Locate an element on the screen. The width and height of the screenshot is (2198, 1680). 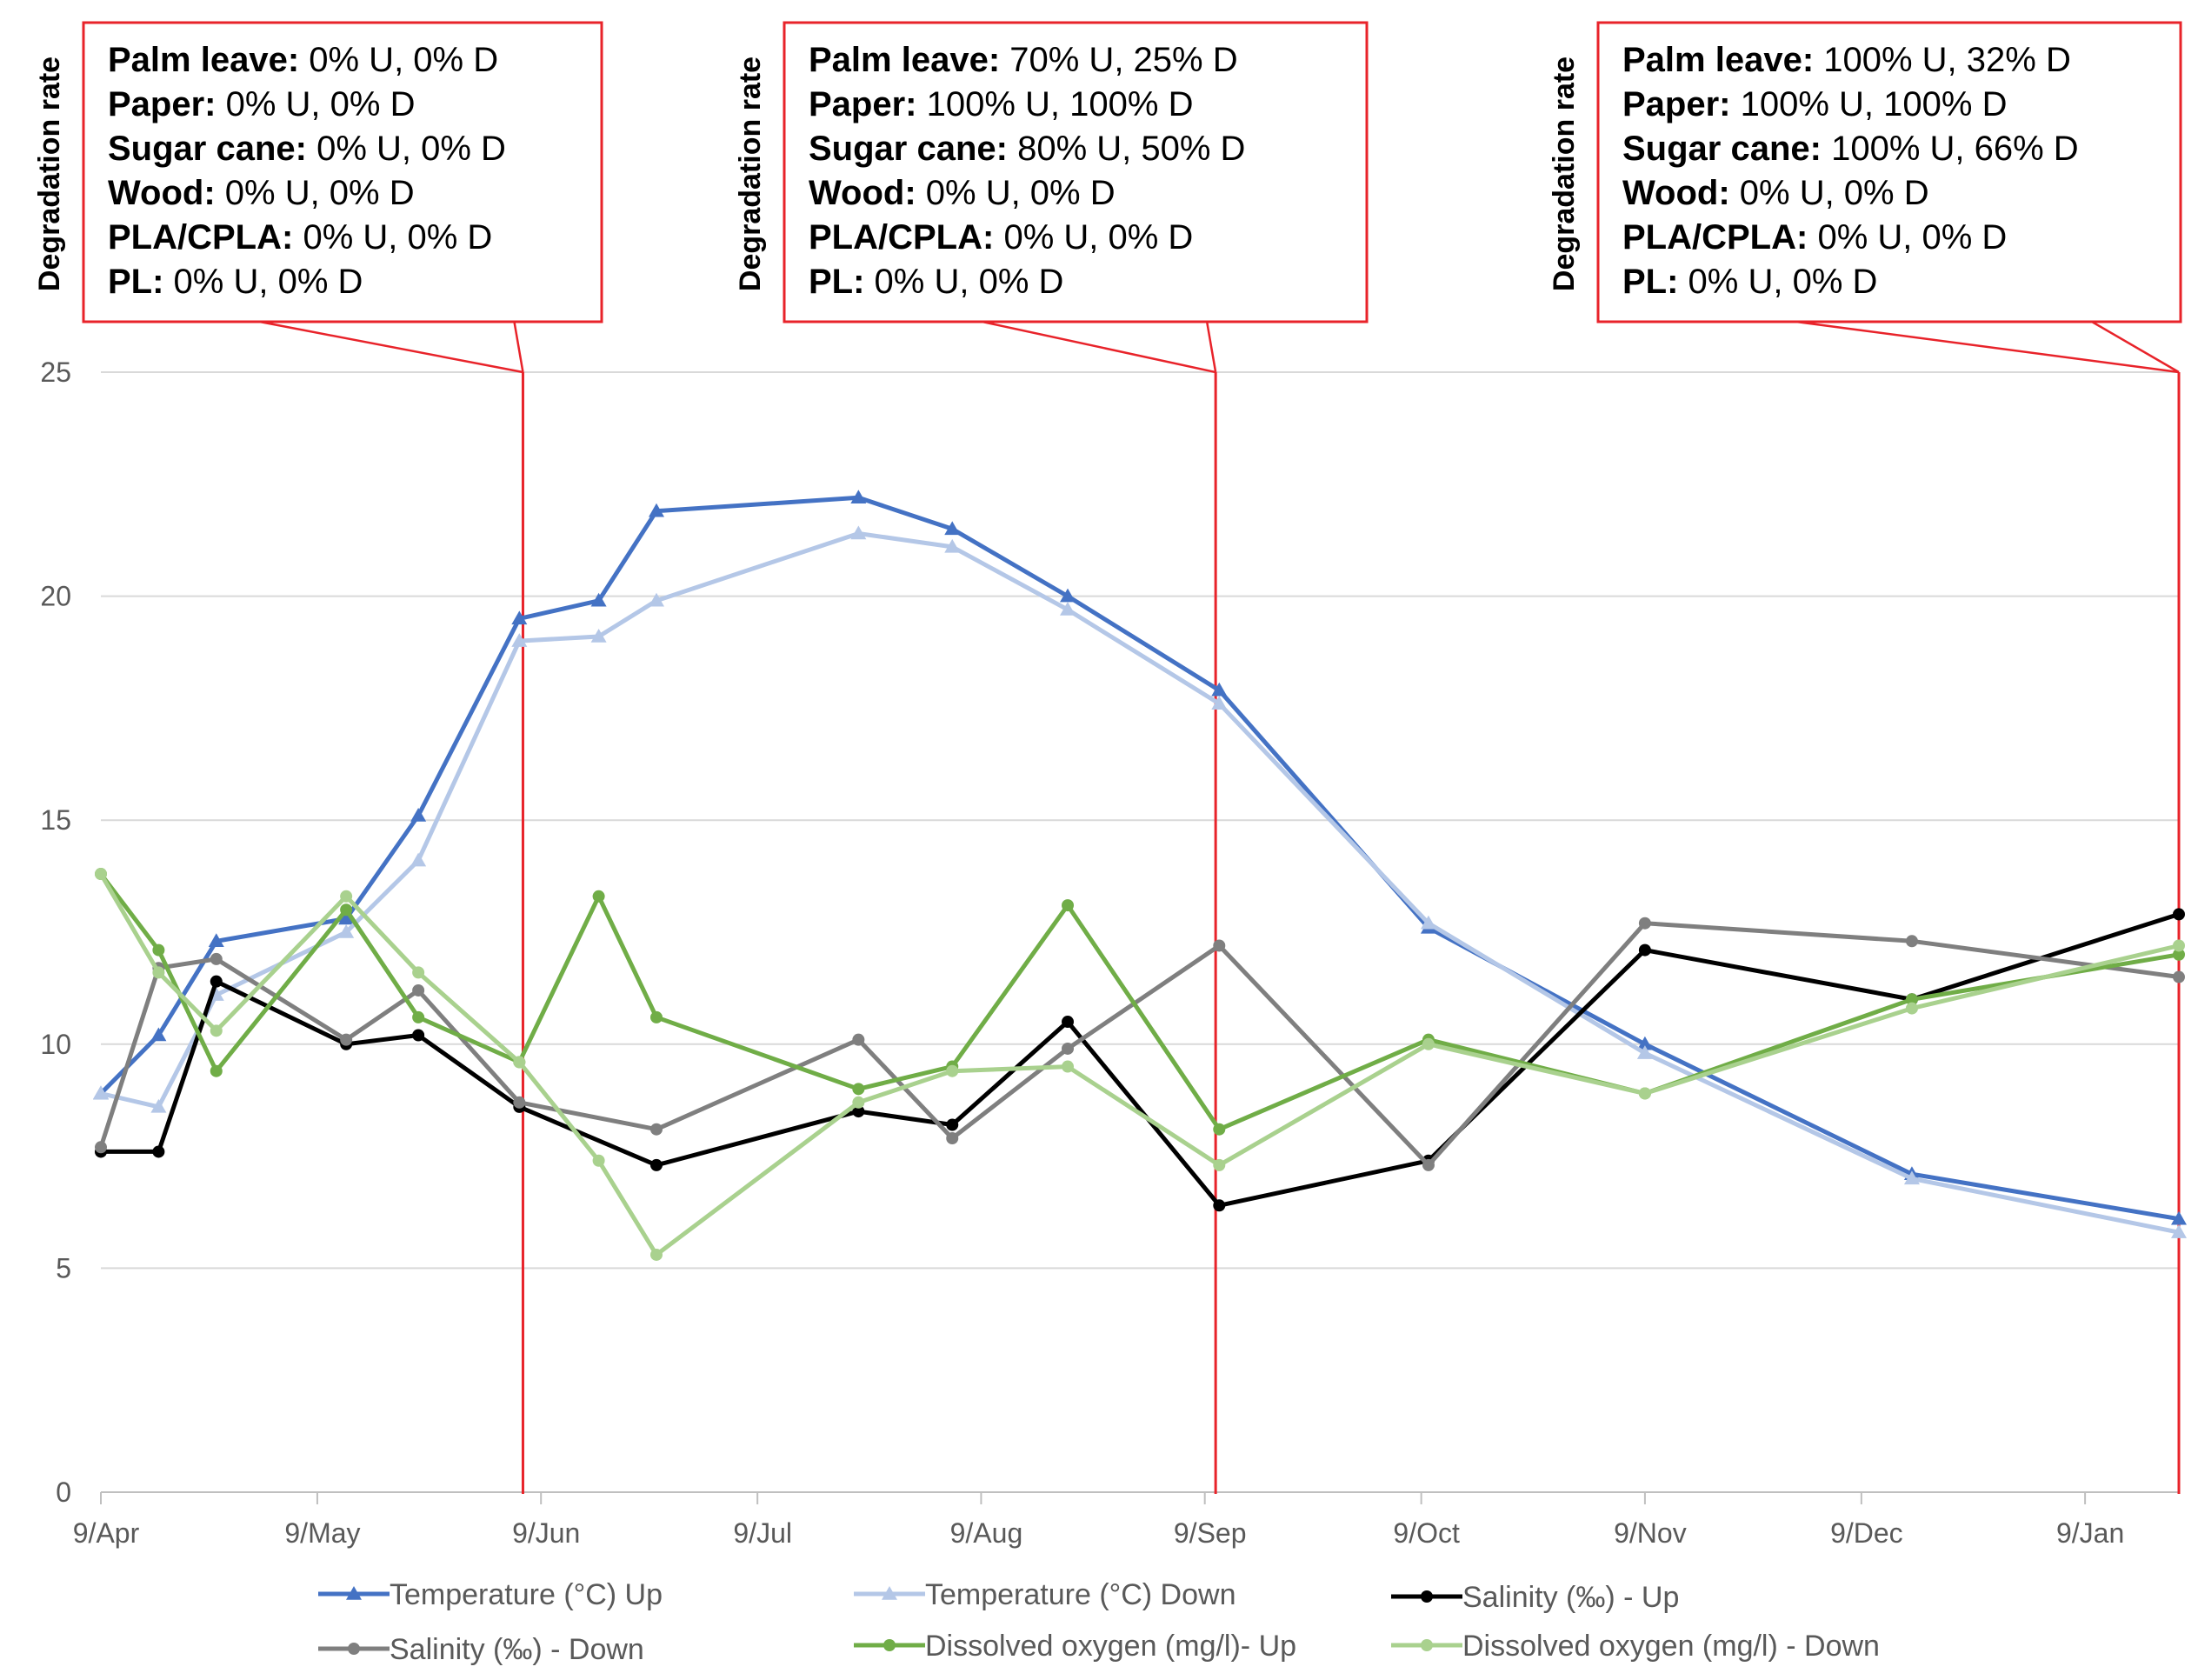
x-tick-label: 9/Aug is located at coordinates (986, 1533).